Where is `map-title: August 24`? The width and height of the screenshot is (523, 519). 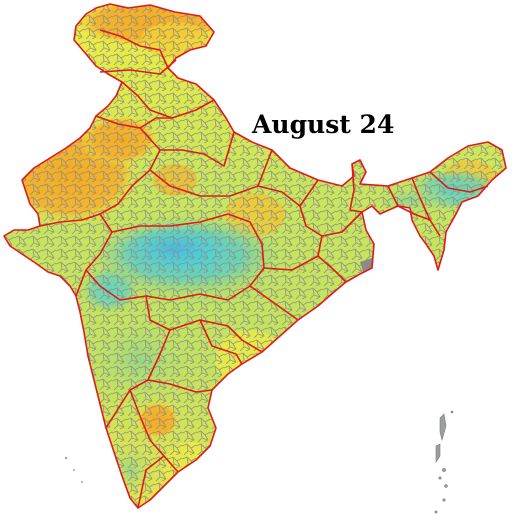
map-title: August 24 is located at coordinates (323, 124).